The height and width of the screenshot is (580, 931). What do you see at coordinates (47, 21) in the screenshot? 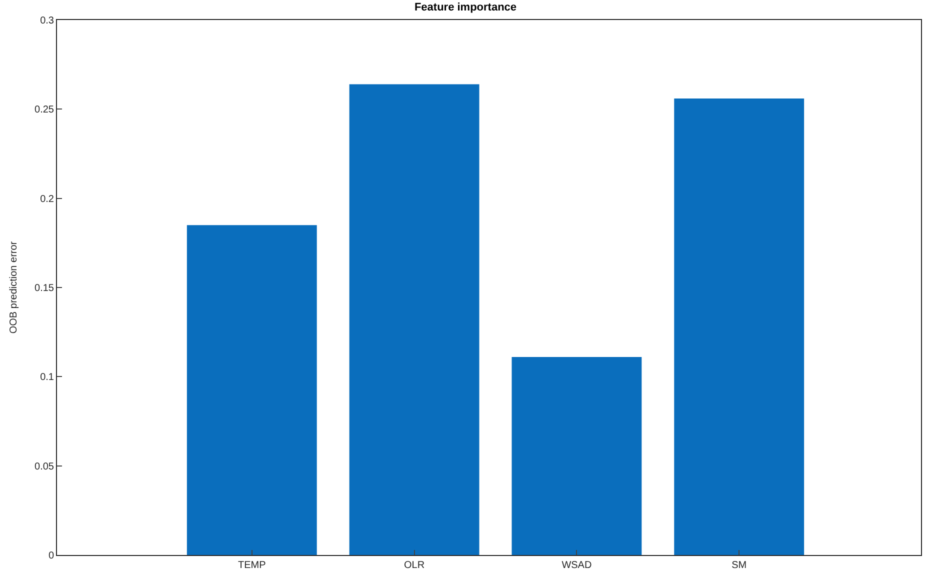
I see `y-tick-label: 0.3` at bounding box center [47, 21].